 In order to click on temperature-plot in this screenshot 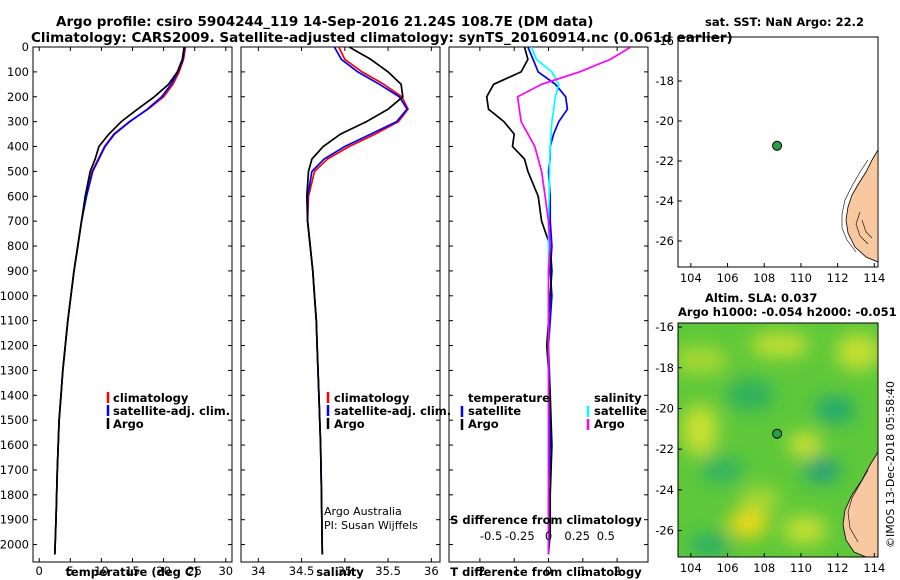, I will do `click(120, 301)`.